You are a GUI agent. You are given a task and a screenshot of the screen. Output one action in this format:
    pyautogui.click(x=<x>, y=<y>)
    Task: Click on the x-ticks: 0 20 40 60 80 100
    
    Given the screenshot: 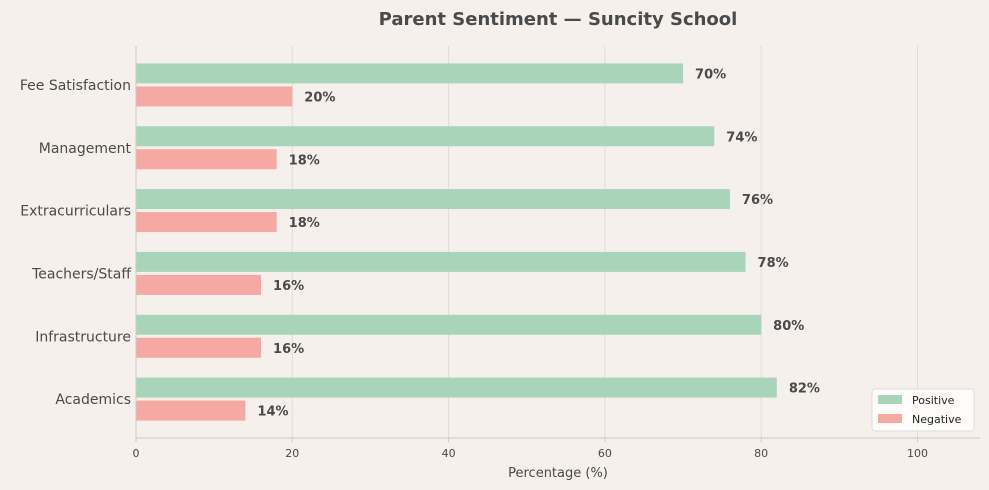 What is the action you would take?
    pyautogui.click(x=530, y=449)
    